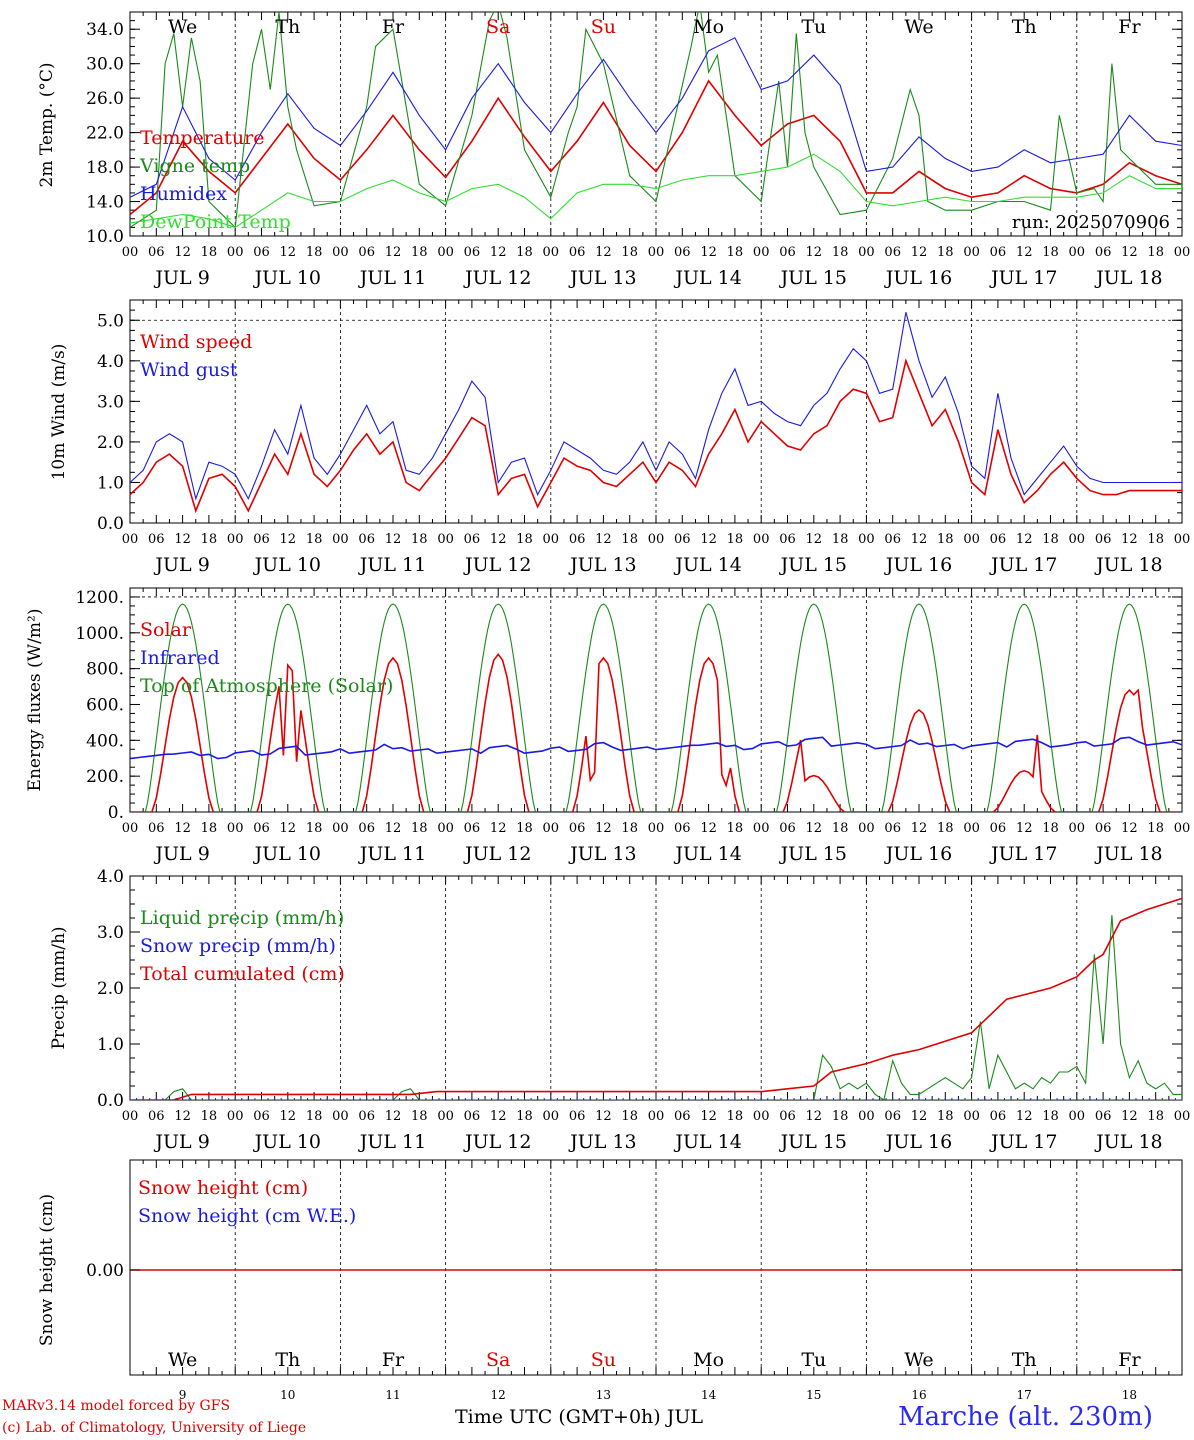  What do you see at coordinates (105, 670) in the screenshot?
I see `y-tick-label: 800.` at bounding box center [105, 670].